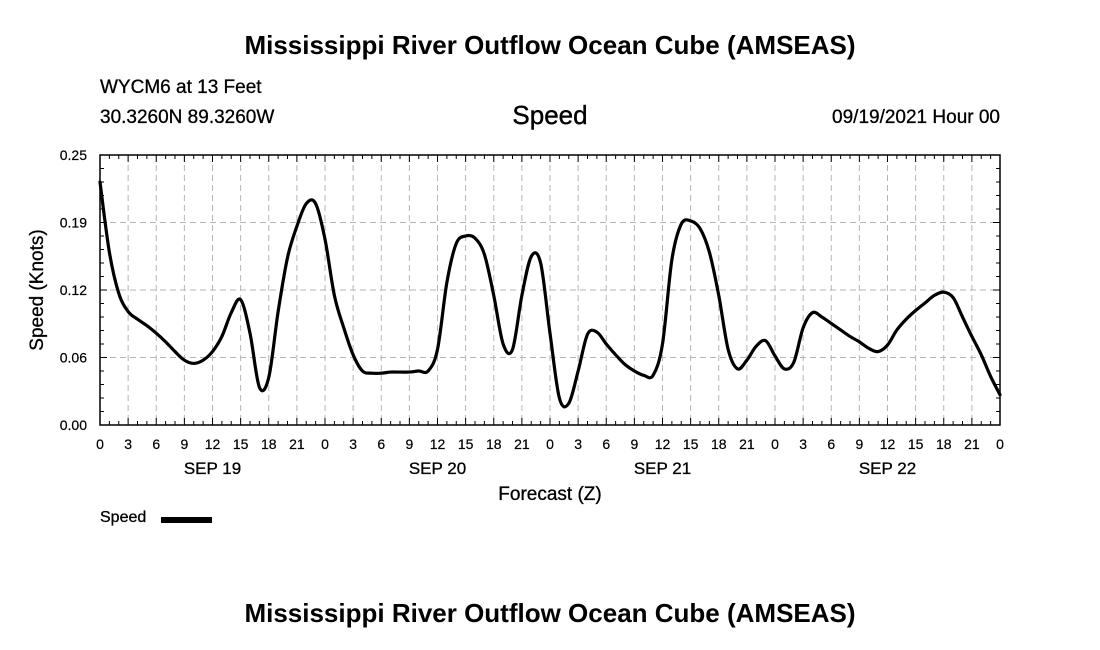 Image resolution: width=1100 pixels, height=650 pixels. What do you see at coordinates (437, 468) in the screenshot?
I see `x-day-label: SEP 20` at bounding box center [437, 468].